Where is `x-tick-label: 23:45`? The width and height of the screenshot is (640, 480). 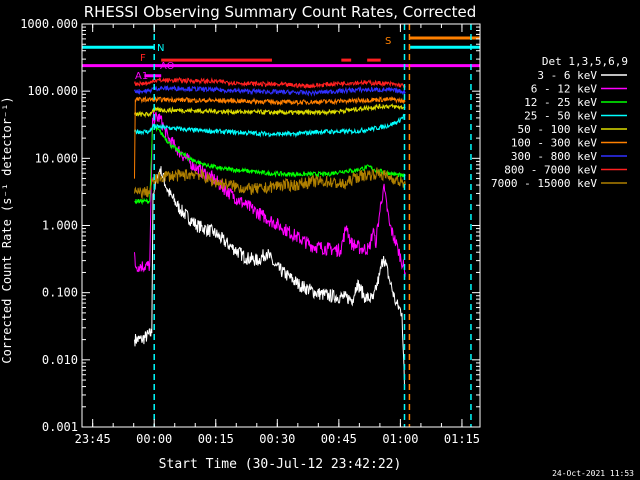
x-tick-label: 23:45 is located at coordinates (93, 439).